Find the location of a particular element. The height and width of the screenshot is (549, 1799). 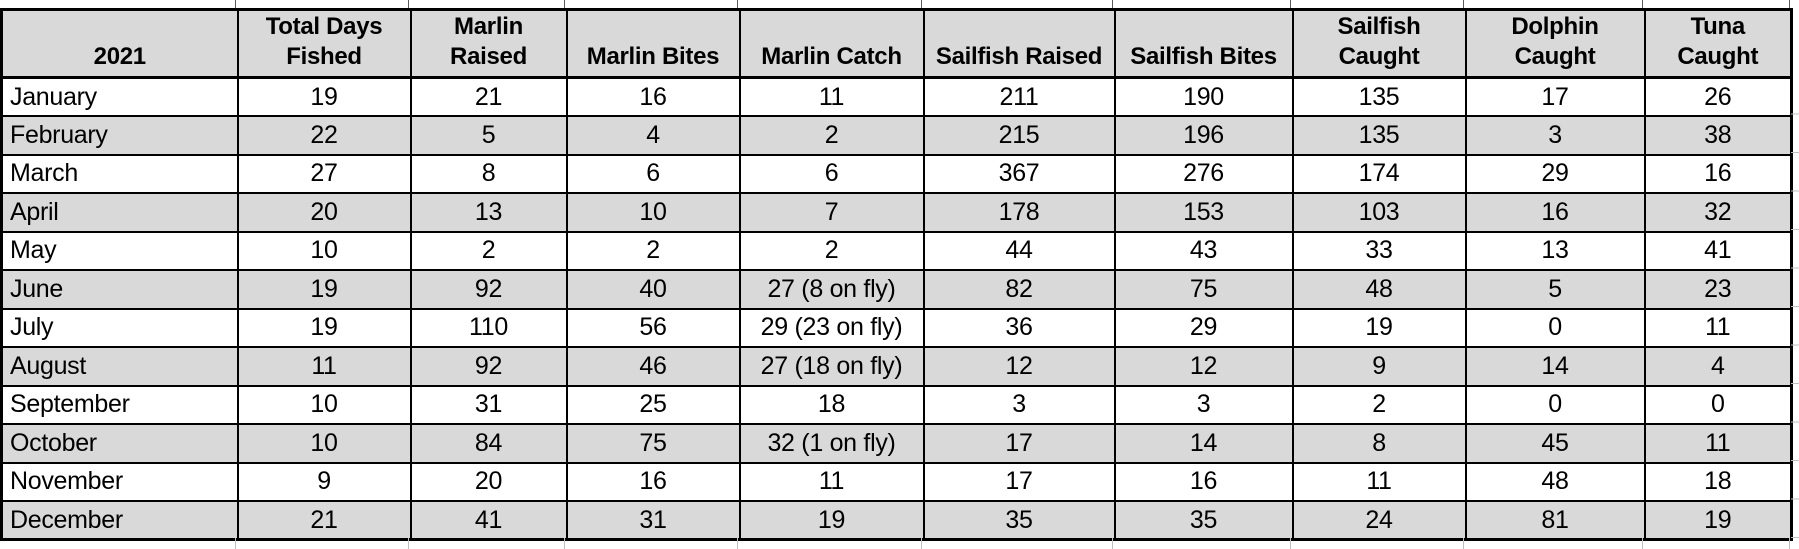

value-cell: 25 is located at coordinates (653, 404).